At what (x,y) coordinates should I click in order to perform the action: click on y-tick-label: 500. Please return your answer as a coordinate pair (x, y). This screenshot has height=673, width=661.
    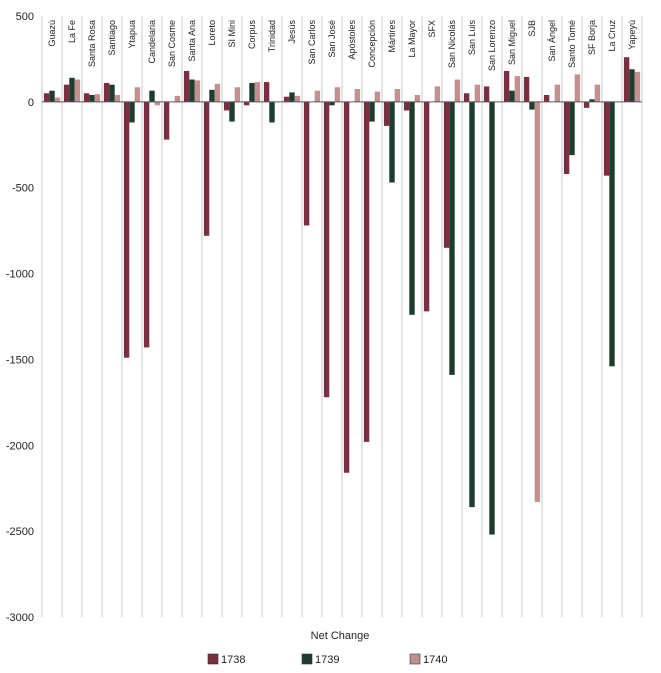
    Looking at the image, I should click on (25, 17).